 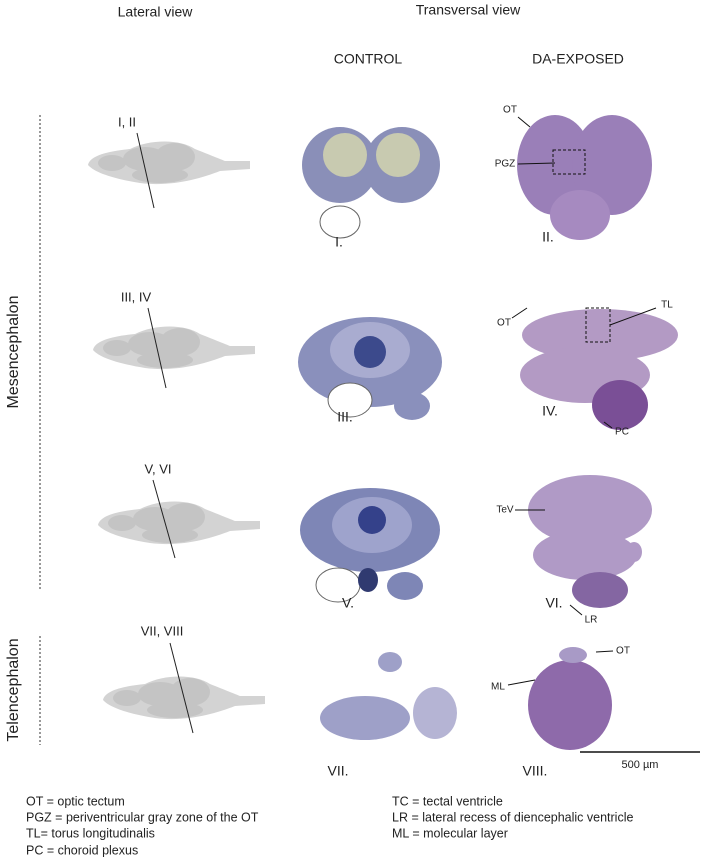 I want to click on plane-label: V, VI, so click(x=158, y=468).